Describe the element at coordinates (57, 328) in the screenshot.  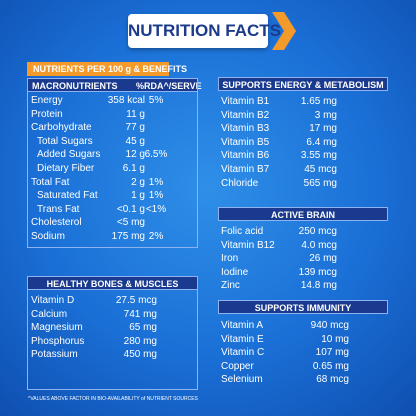
I see `nutrient-name: Magnesium` at that location.